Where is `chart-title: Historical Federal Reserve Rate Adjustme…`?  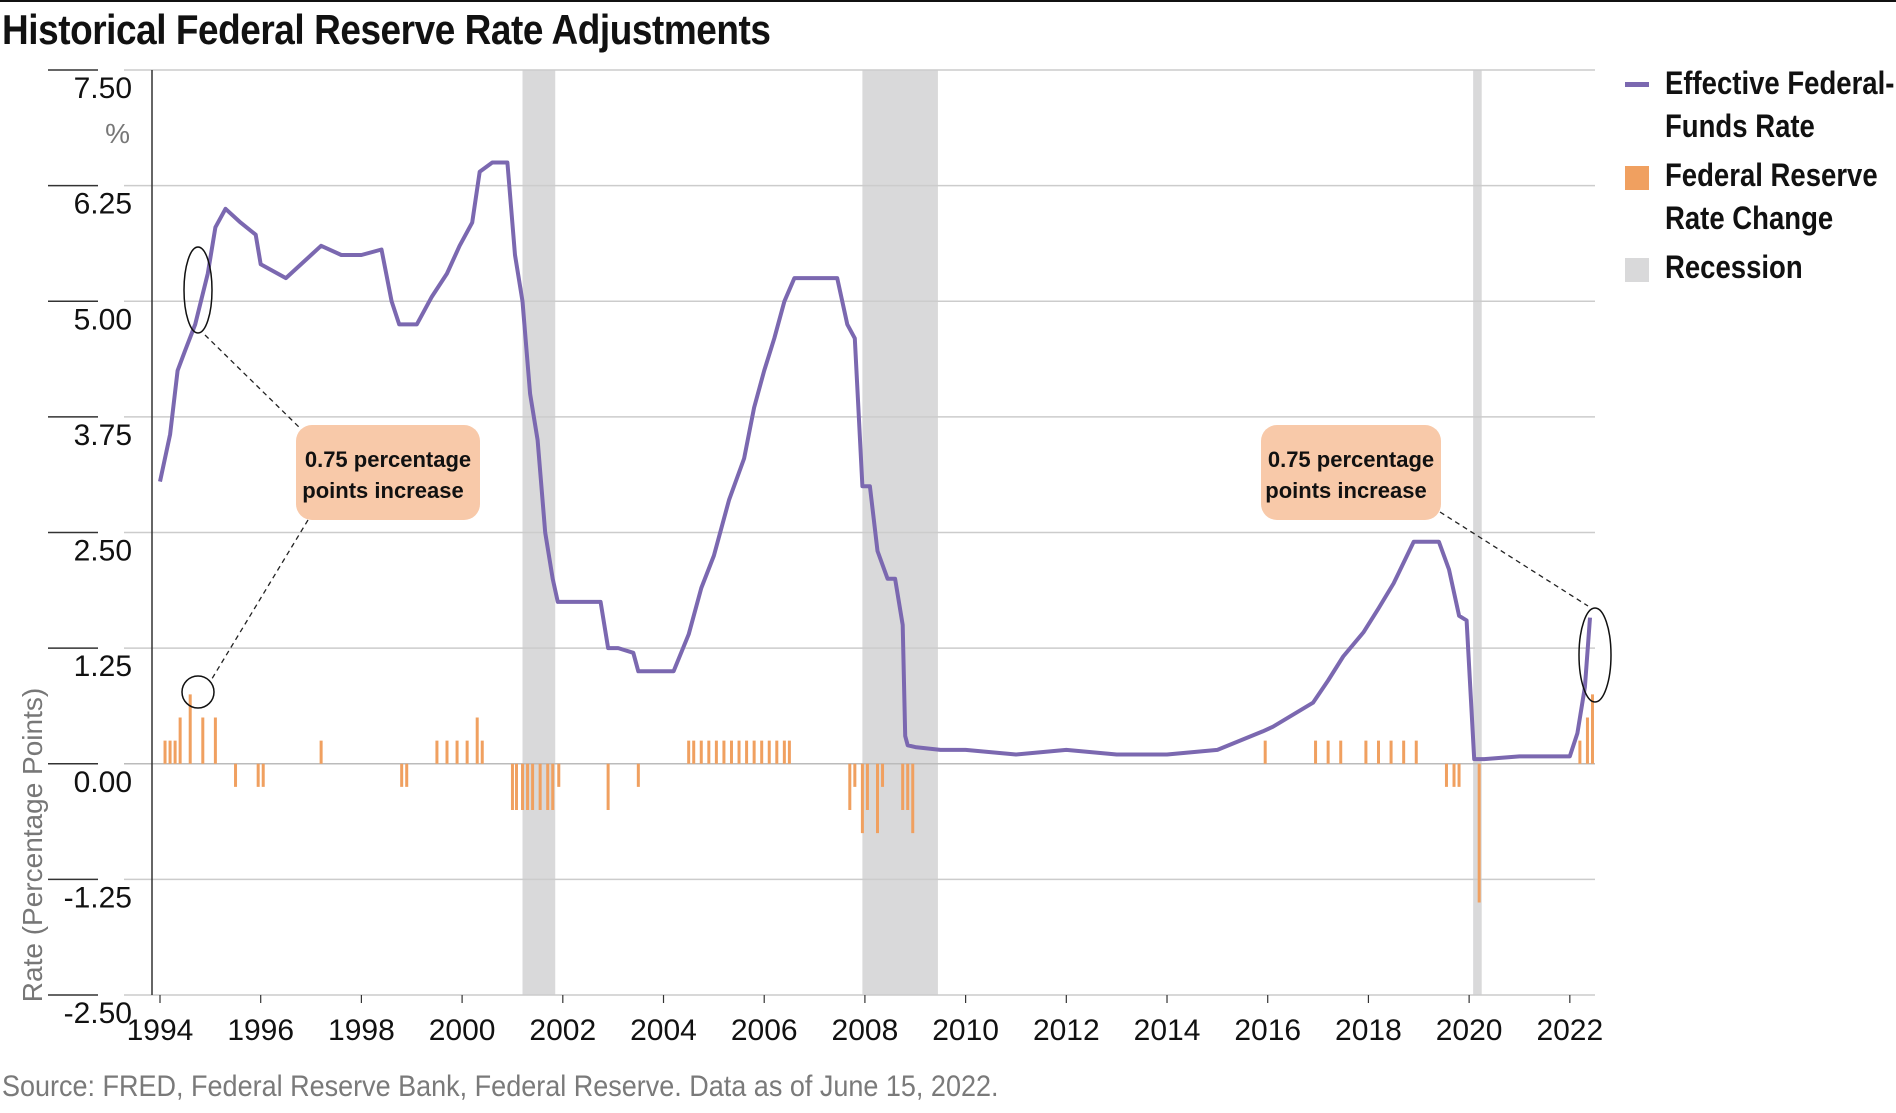
chart-title: Historical Federal Reserve Rate Adjustme… is located at coordinates (386, 29).